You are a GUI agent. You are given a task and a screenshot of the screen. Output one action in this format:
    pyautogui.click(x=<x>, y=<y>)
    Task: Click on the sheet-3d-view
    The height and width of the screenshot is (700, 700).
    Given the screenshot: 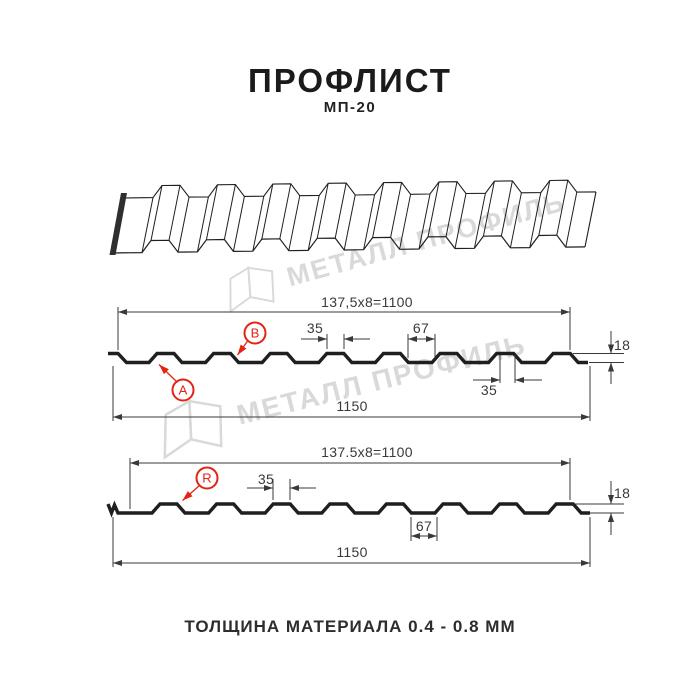 What is the action you would take?
    pyautogui.click(x=353, y=217)
    